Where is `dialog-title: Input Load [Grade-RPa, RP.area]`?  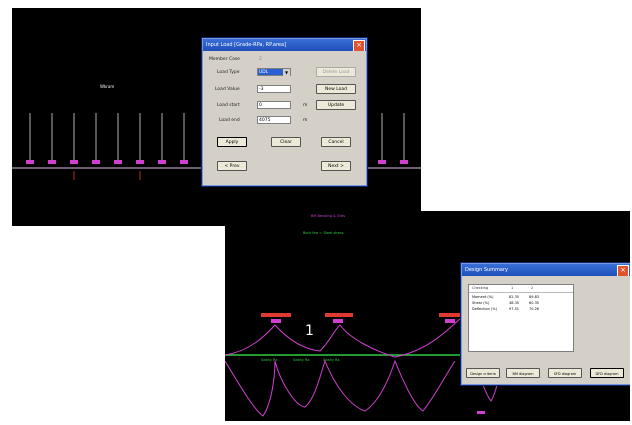 dialog-title: Input Load [Grade-RPa, RP.area] is located at coordinates (246, 45).